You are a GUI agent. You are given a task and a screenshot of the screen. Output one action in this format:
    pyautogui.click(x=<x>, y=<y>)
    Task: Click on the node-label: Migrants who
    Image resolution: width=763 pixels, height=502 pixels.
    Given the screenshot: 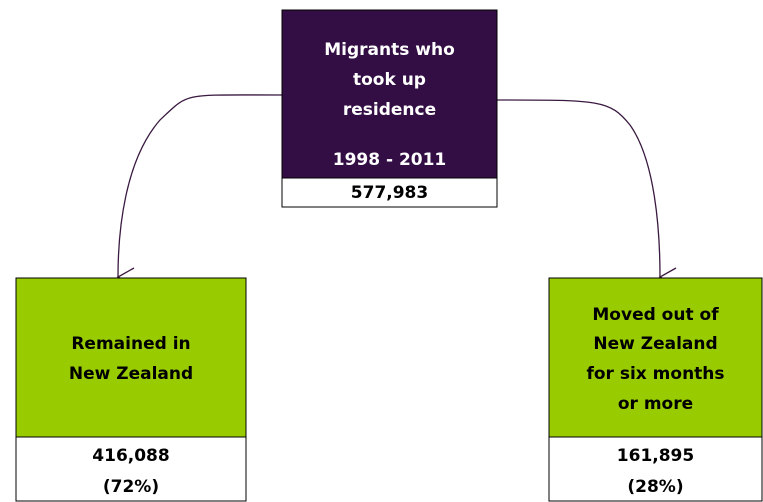 What is the action you would take?
    pyautogui.click(x=389, y=50)
    